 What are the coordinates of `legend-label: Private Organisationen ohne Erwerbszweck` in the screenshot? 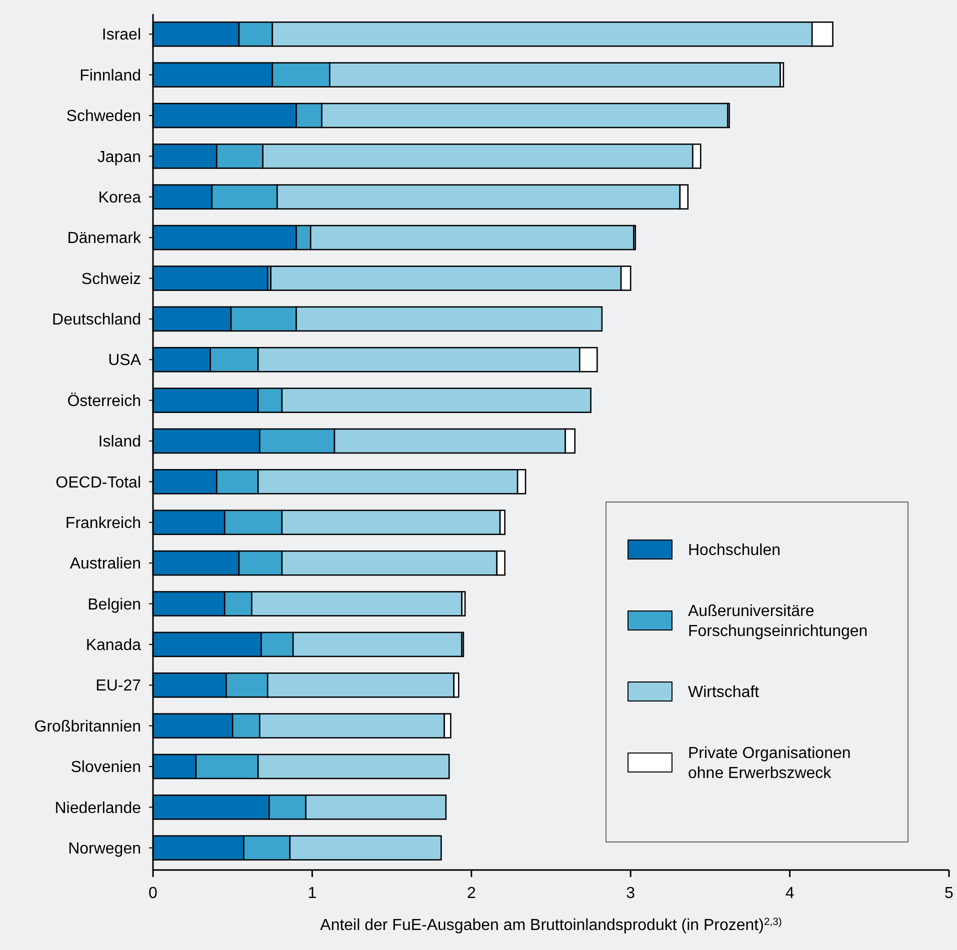 It's located at (769, 763).